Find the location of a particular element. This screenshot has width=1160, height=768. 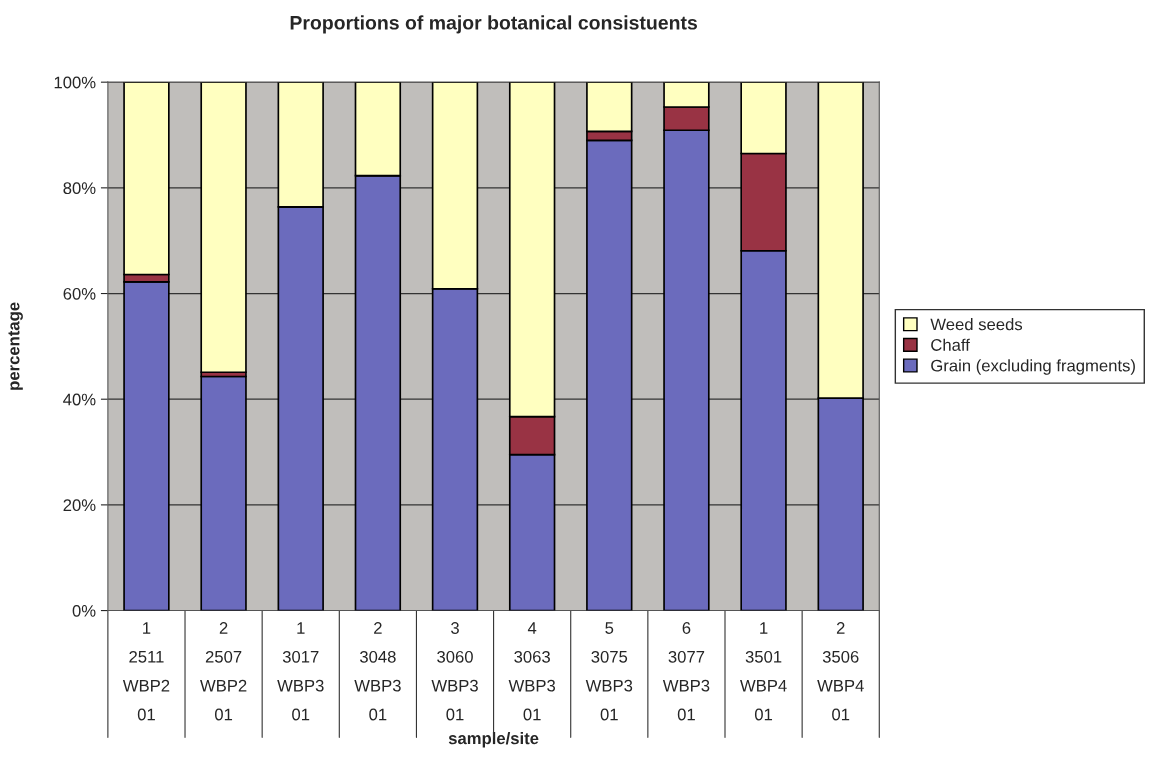

x-tick-label: 6 3077 WBP3 01 is located at coordinates (686, 671).